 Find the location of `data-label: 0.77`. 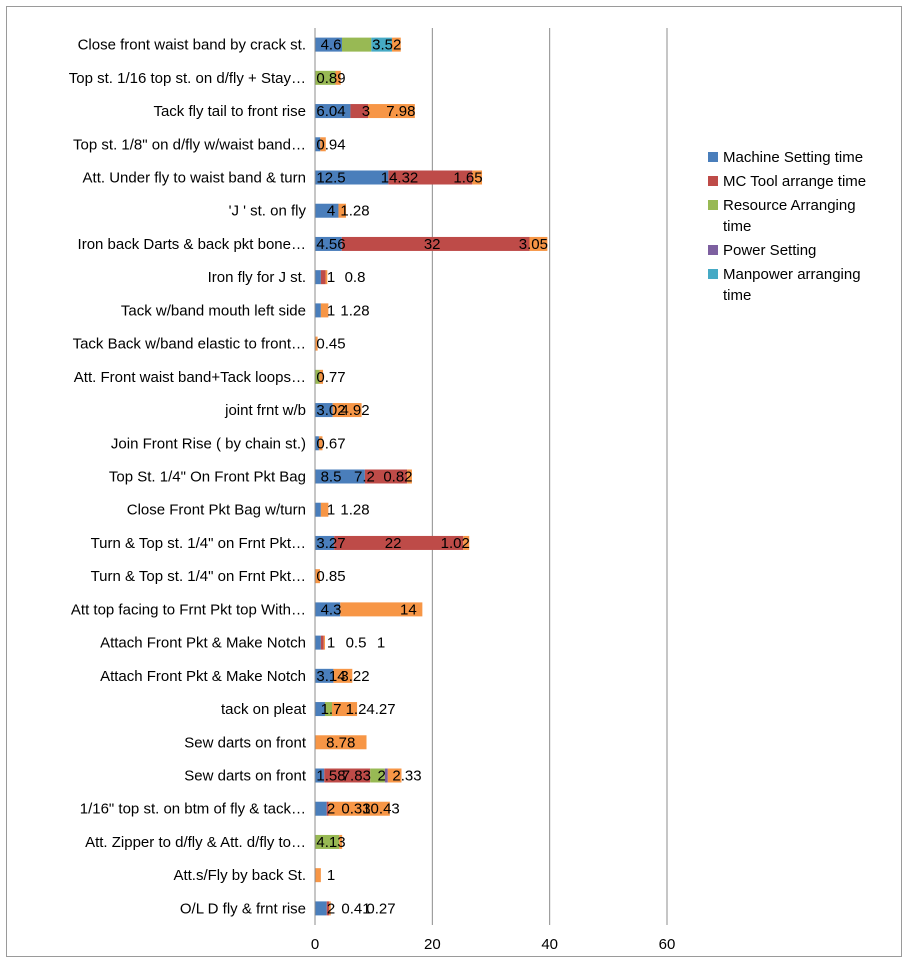

data-label: 0.77 is located at coordinates (330, 377).